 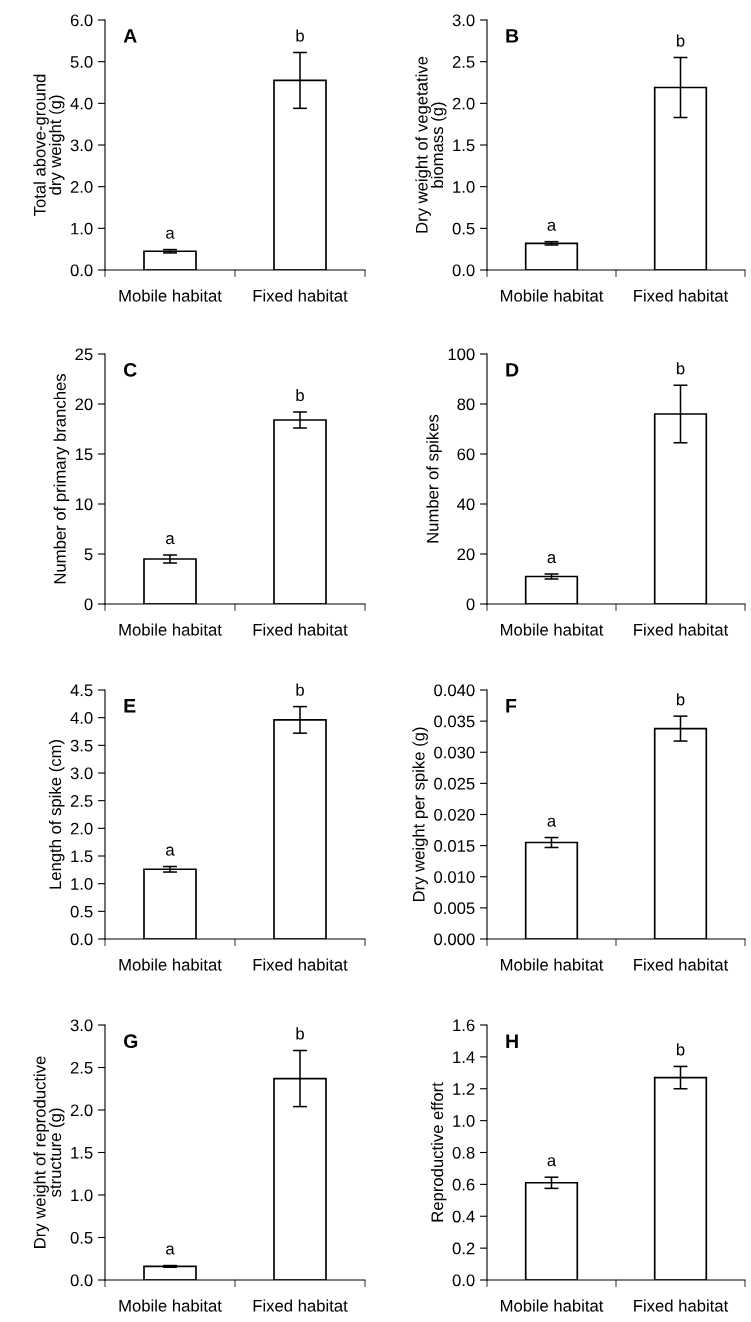 I want to click on y-tick-label: 4.5, so click(x=81, y=690).